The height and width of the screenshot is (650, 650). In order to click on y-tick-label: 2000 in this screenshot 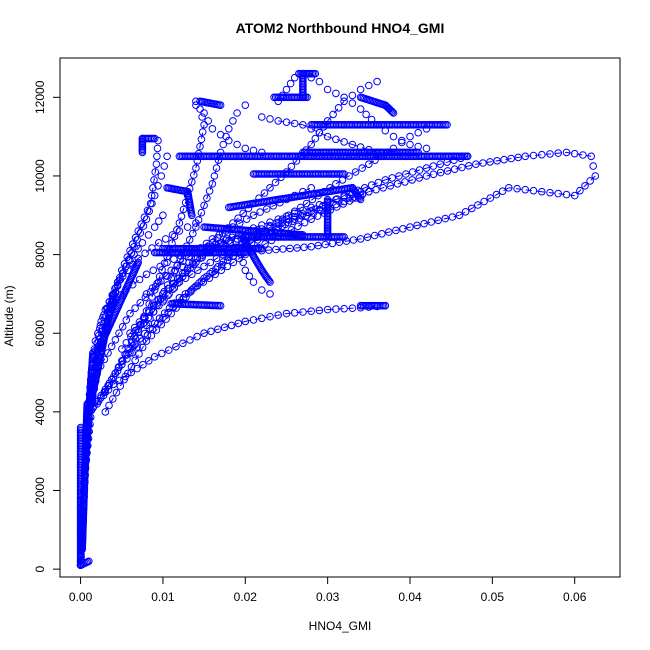, I will do `click(40, 490)`.